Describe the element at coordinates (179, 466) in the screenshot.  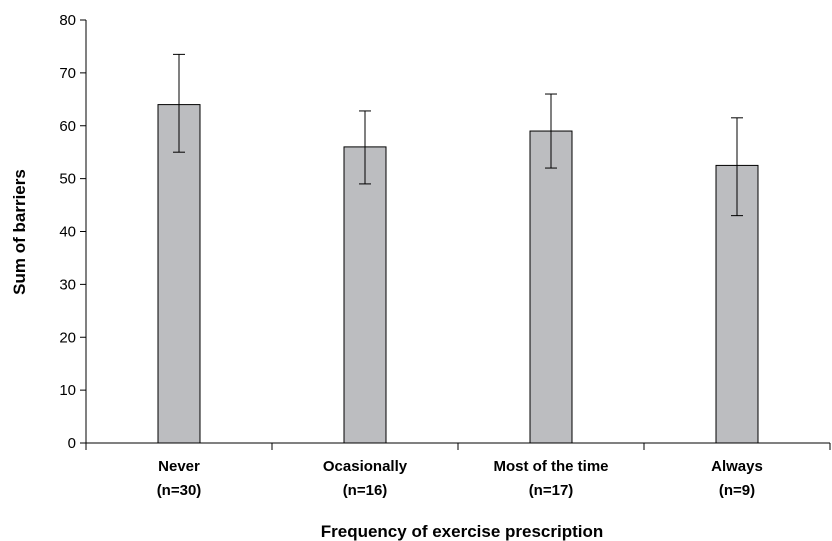
I see `category-label: Never` at that location.